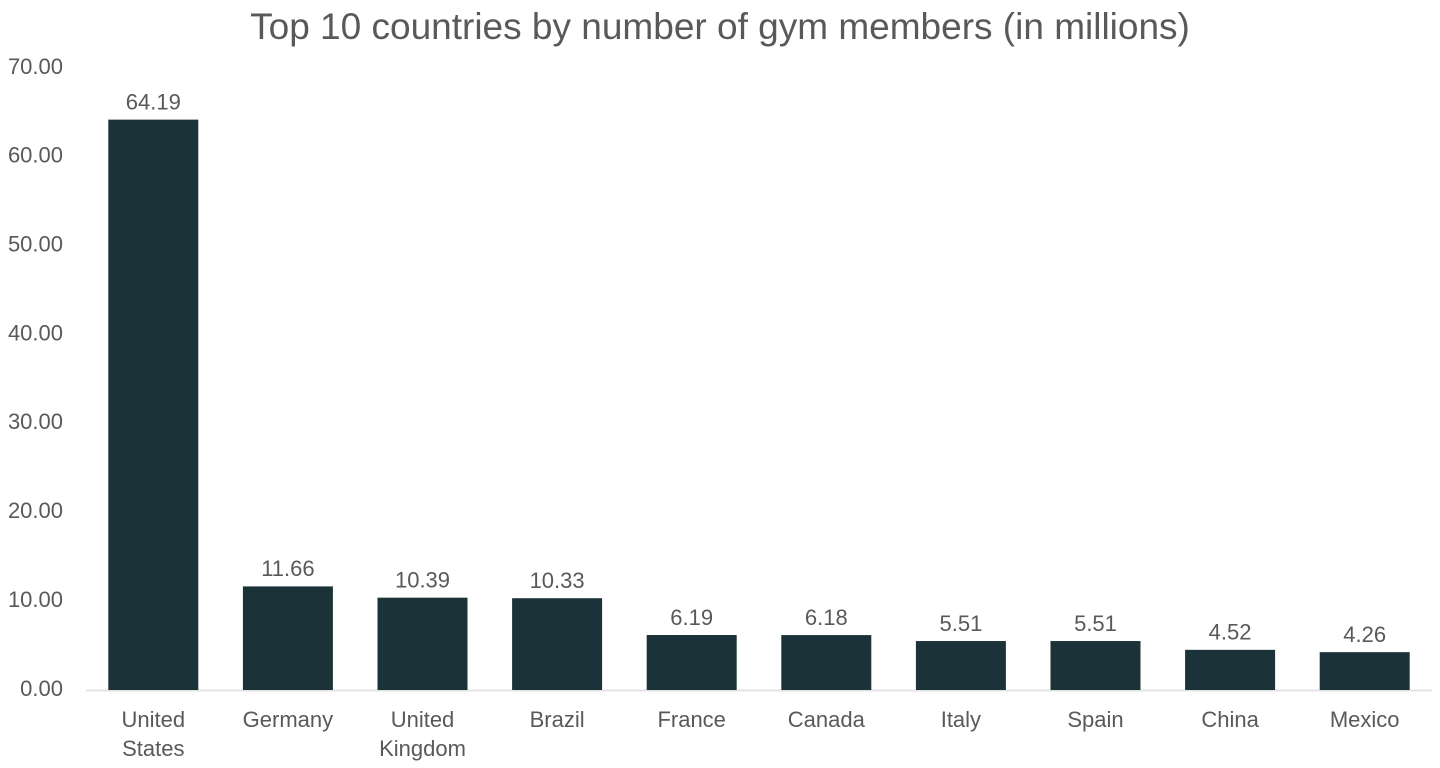 The width and height of the screenshot is (1440, 768). I want to click on x-tick-label-box: Brazil, so click(557, 719).